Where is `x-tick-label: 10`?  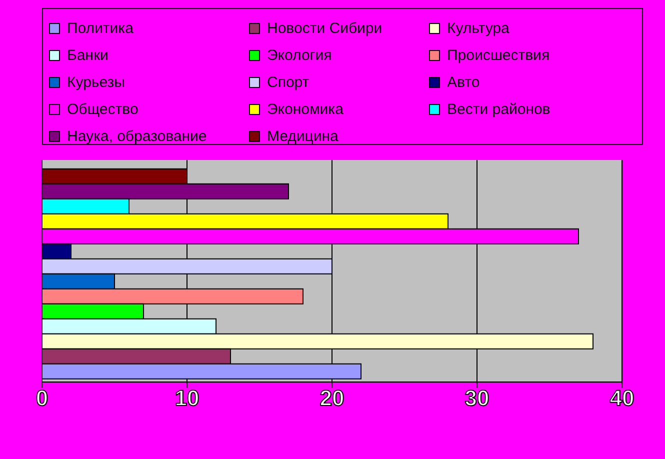
x-tick-label: 10 is located at coordinates (187, 398).